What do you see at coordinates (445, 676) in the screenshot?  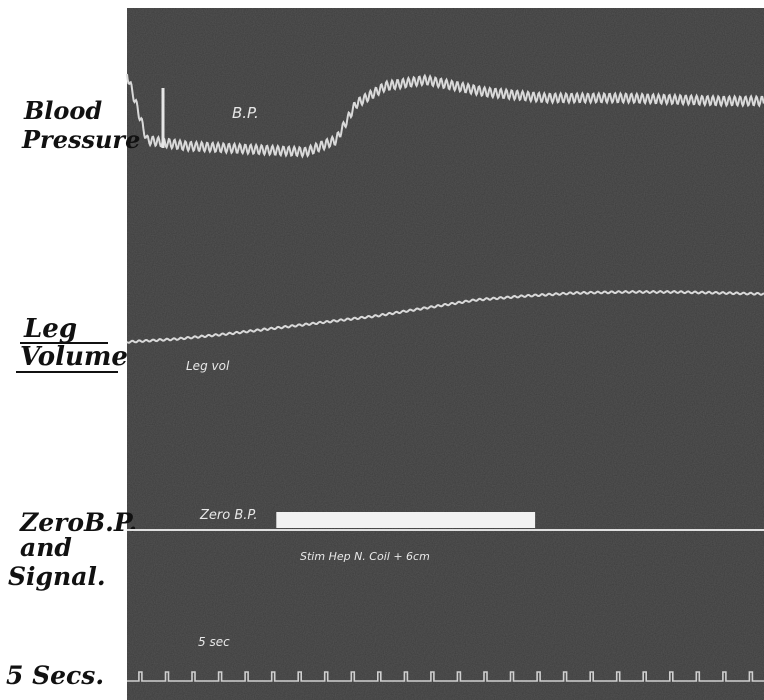 I see `time-marker-trace` at bounding box center [445, 676].